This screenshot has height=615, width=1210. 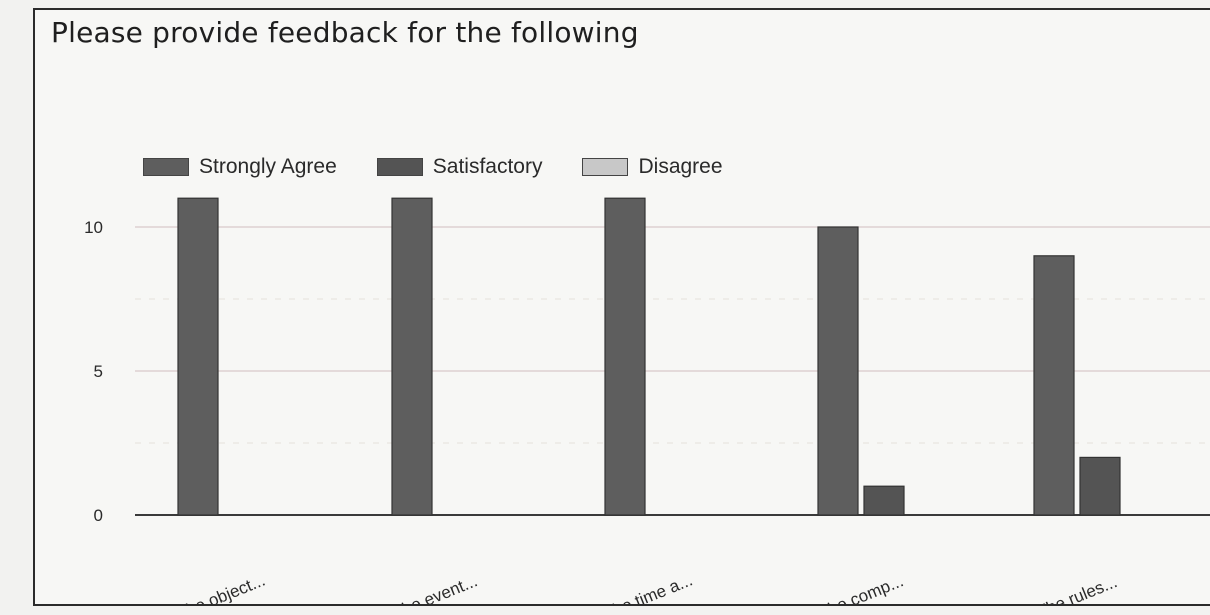 What do you see at coordinates (98, 371) in the screenshot?
I see `y-tick-label-5: 5` at bounding box center [98, 371].